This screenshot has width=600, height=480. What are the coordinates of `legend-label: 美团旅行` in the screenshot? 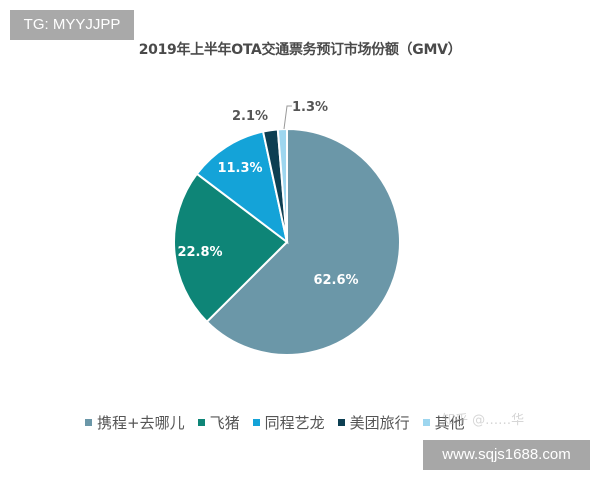 It's located at (379, 423).